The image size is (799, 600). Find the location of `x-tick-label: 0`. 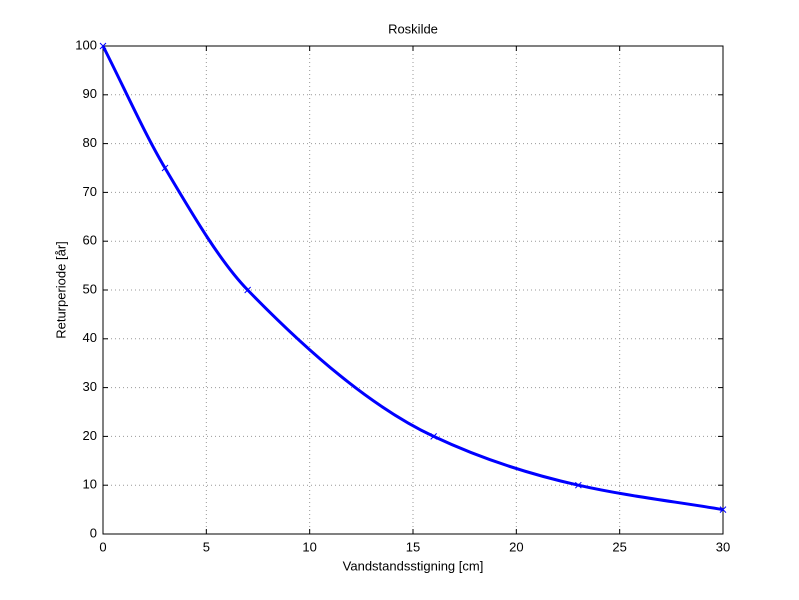

x-tick-label: 0 is located at coordinates (102, 546).